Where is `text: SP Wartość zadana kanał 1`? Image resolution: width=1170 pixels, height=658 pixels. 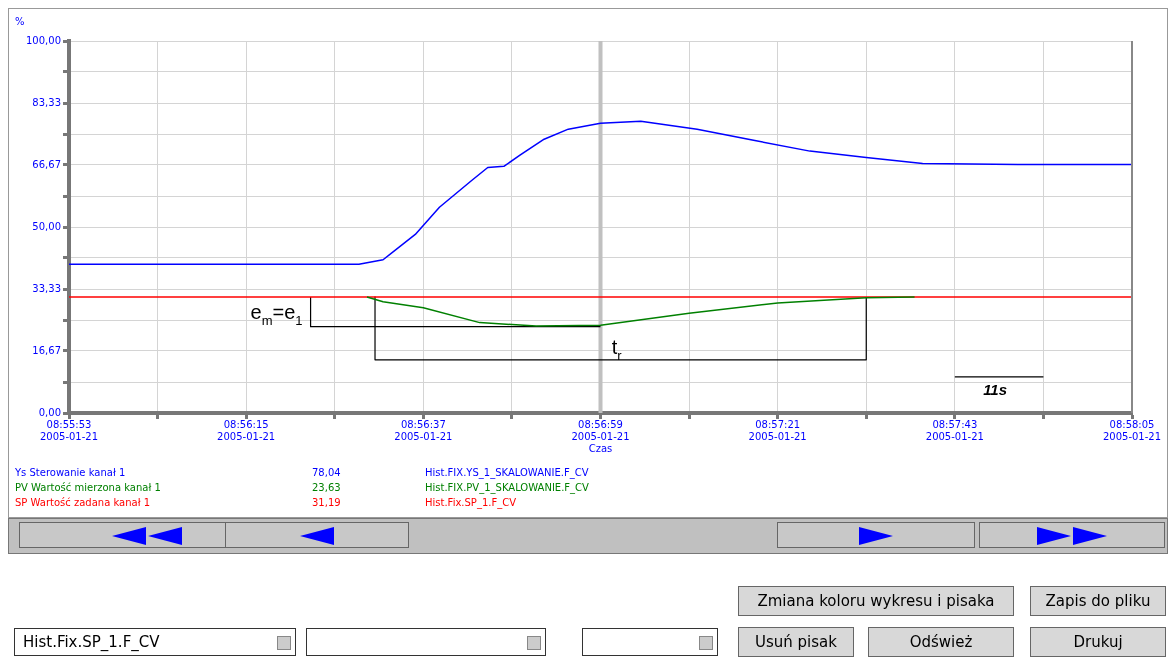
text: SP Wartość zadana kanał 1 is located at coordinates (83, 503).